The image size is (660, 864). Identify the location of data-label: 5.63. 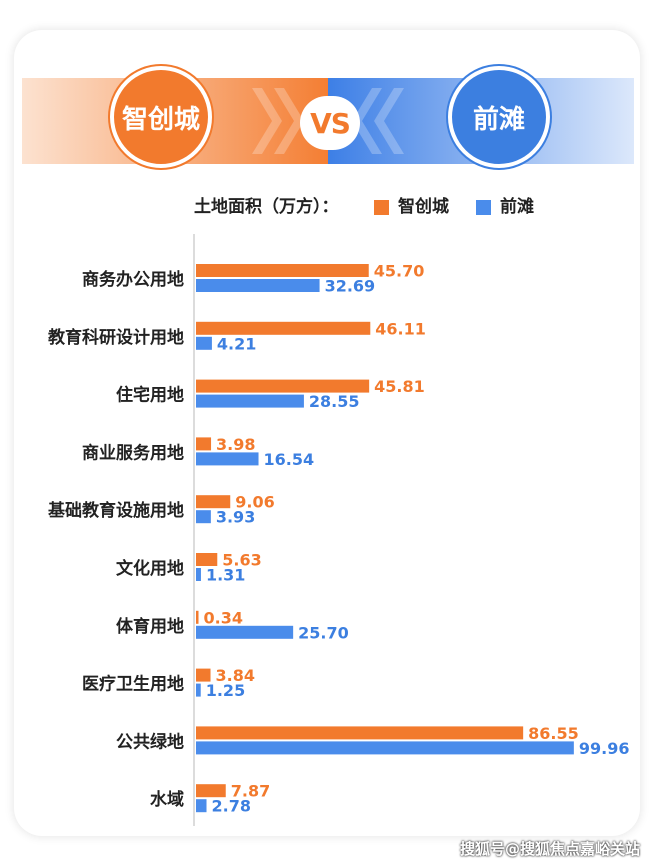
(241, 560).